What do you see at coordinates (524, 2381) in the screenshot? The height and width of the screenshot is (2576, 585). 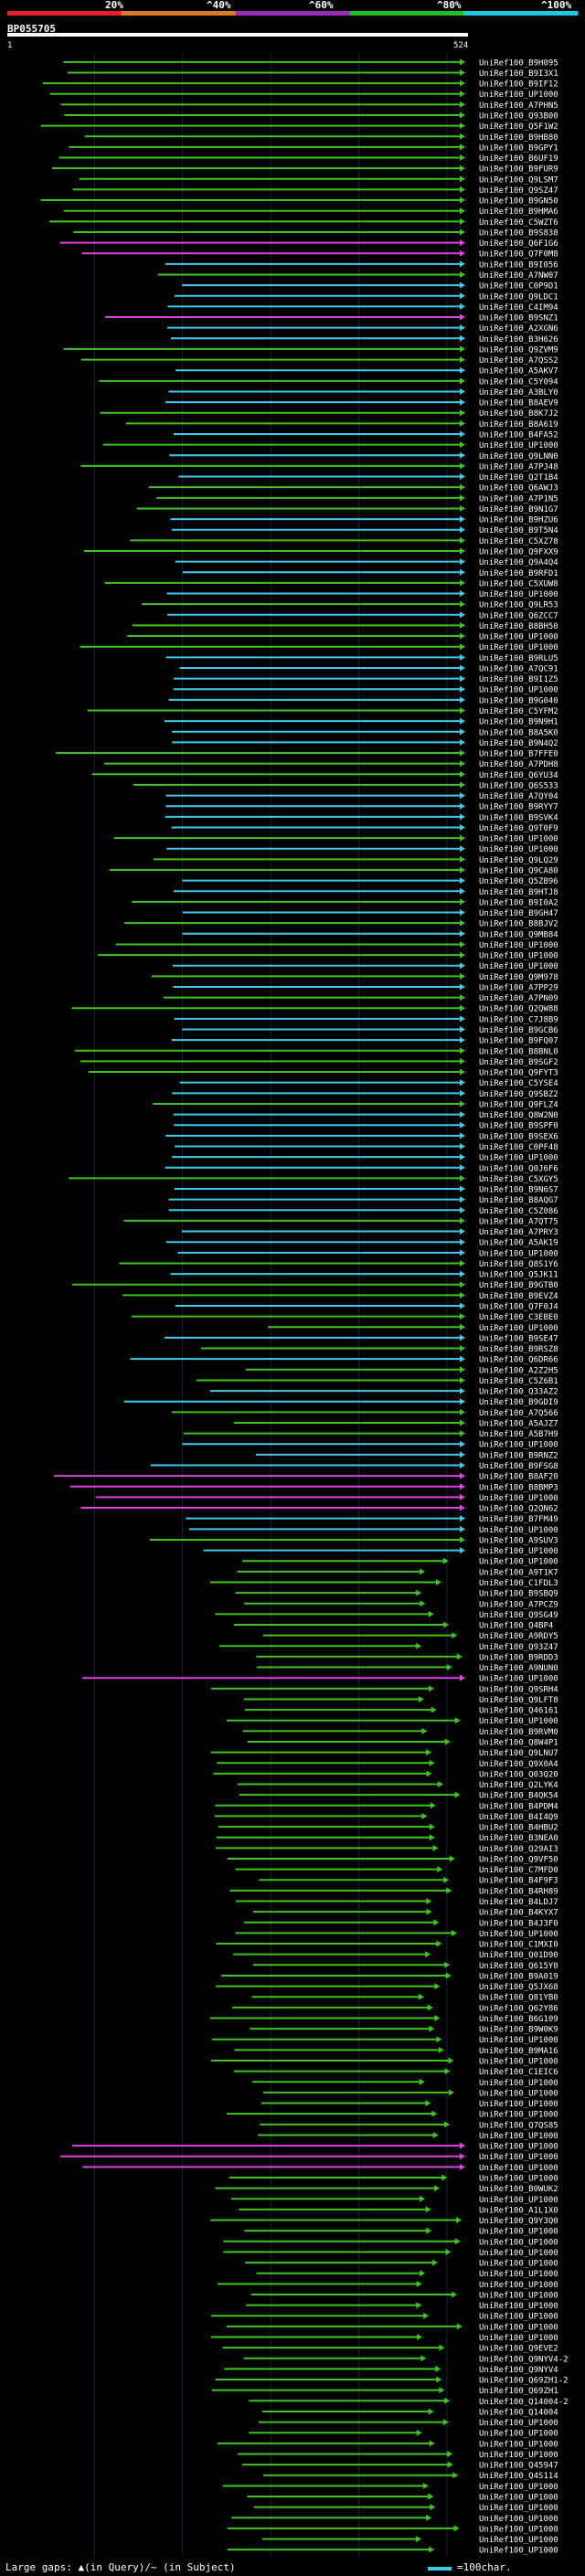 I see `hit-label: UniRef100_Q69ZH1-2` at bounding box center [524, 2381].